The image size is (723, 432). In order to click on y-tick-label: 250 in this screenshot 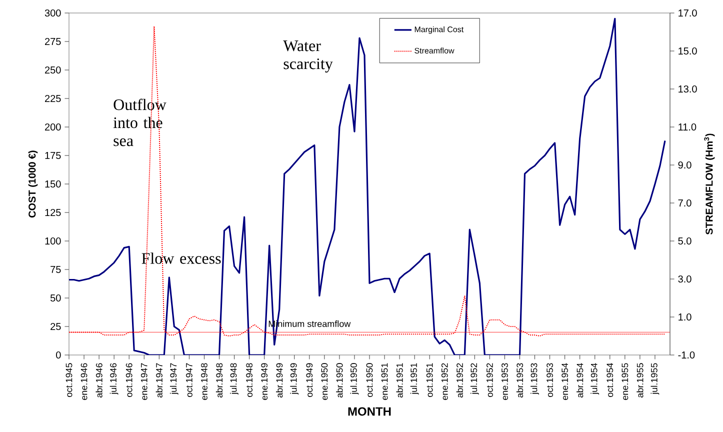, I will do `click(53, 70)`.